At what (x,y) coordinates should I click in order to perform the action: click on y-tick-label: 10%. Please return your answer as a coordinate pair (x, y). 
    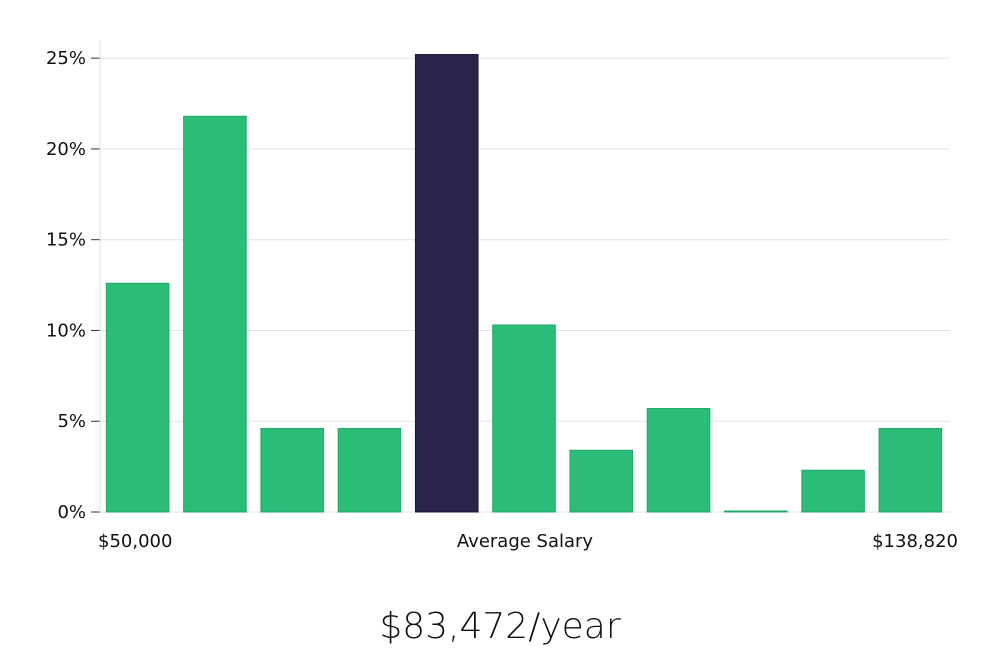
    Looking at the image, I should click on (66, 330).